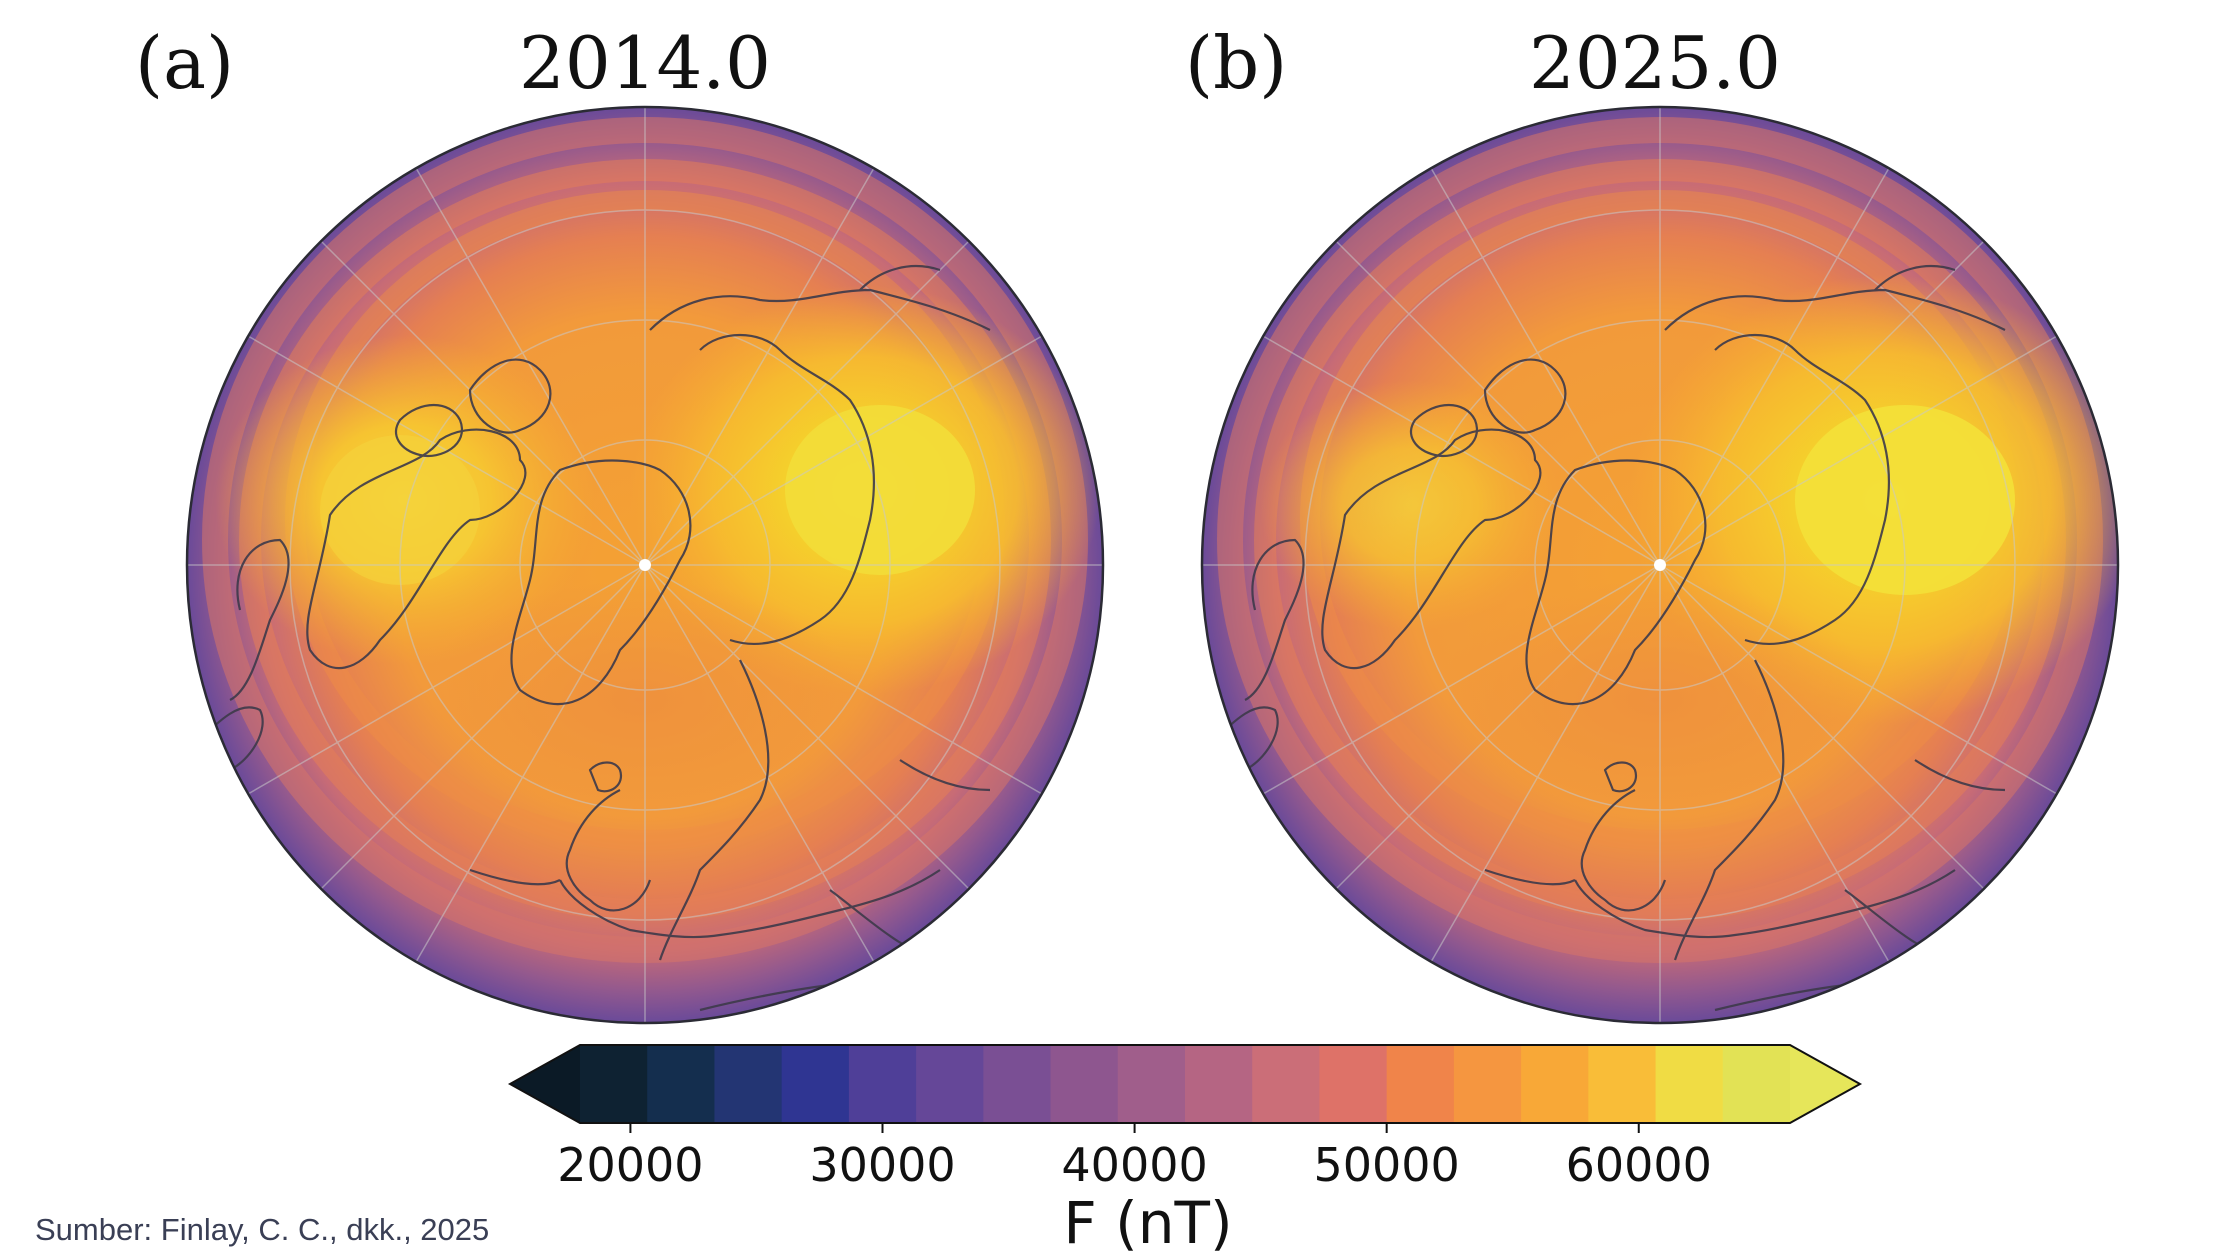 Image resolution: width=2240 pixels, height=1260 pixels. Describe the element at coordinates (1639, 1165) in the screenshot. I see `colorbar-tick-label: 60000` at that location.